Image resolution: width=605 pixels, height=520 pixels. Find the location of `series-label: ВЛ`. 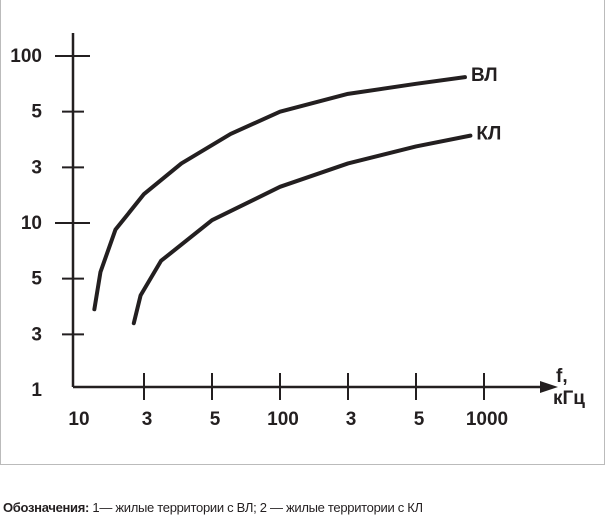

series-label: ВЛ is located at coordinates (484, 75).